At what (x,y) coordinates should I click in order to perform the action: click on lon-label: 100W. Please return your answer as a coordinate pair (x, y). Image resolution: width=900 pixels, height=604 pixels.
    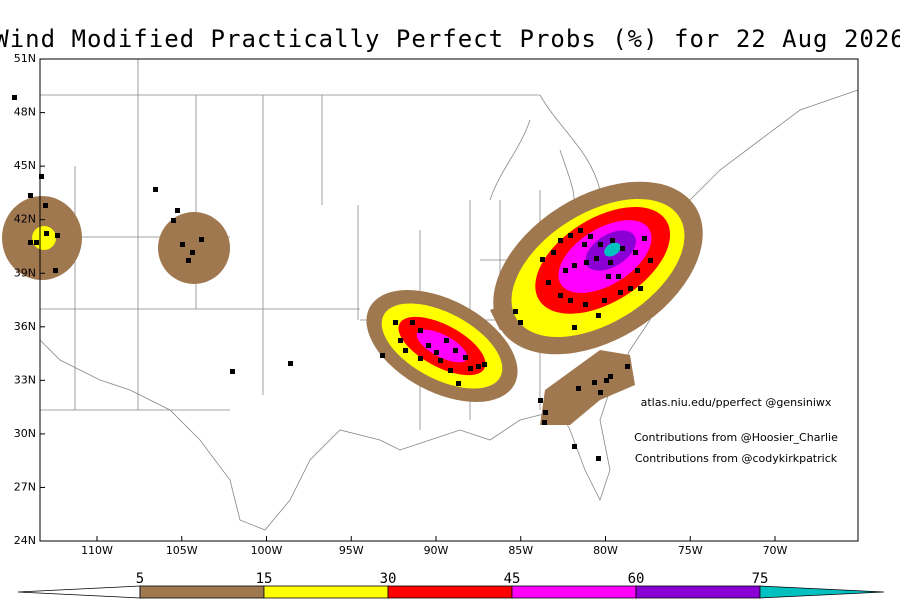
    Looking at the image, I should click on (267, 550).